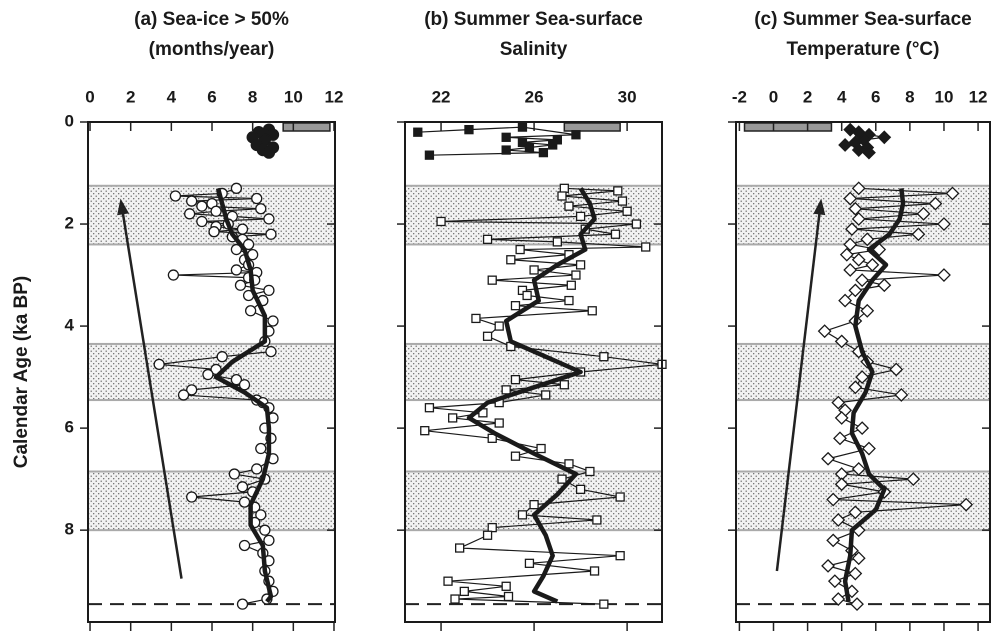  What do you see at coordinates (70, 325) in the screenshot?
I see `y-tick-label: 4` at bounding box center [70, 325].